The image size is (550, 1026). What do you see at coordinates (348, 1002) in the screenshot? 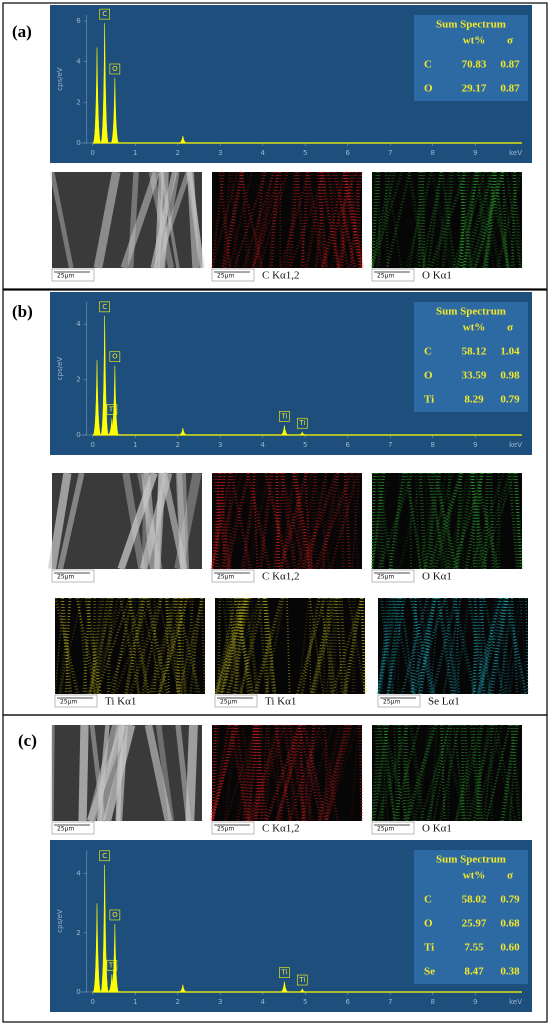
I see `x-tick-label: 6` at bounding box center [348, 1002].